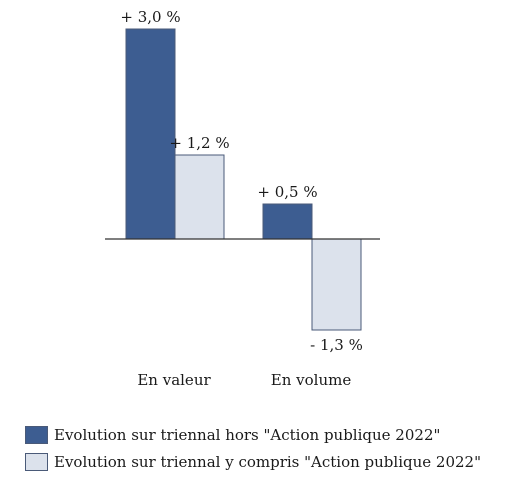 The image size is (527, 489). Describe the element at coordinates (199, 197) in the screenshot. I see `bar-series-2-valeur` at that location.